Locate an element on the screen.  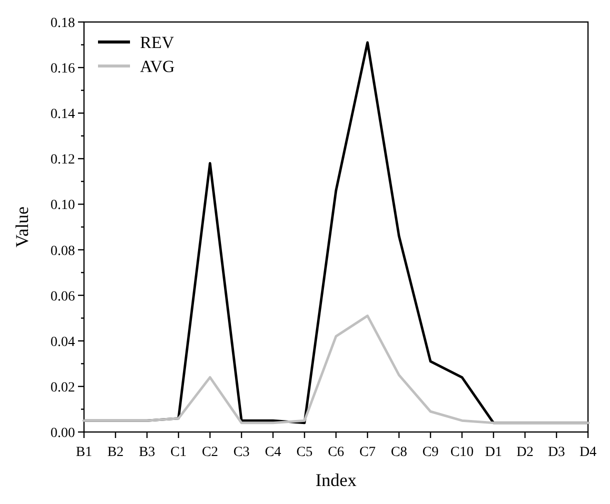
y-tick-label: 0.12 is located at coordinates (62, 160).